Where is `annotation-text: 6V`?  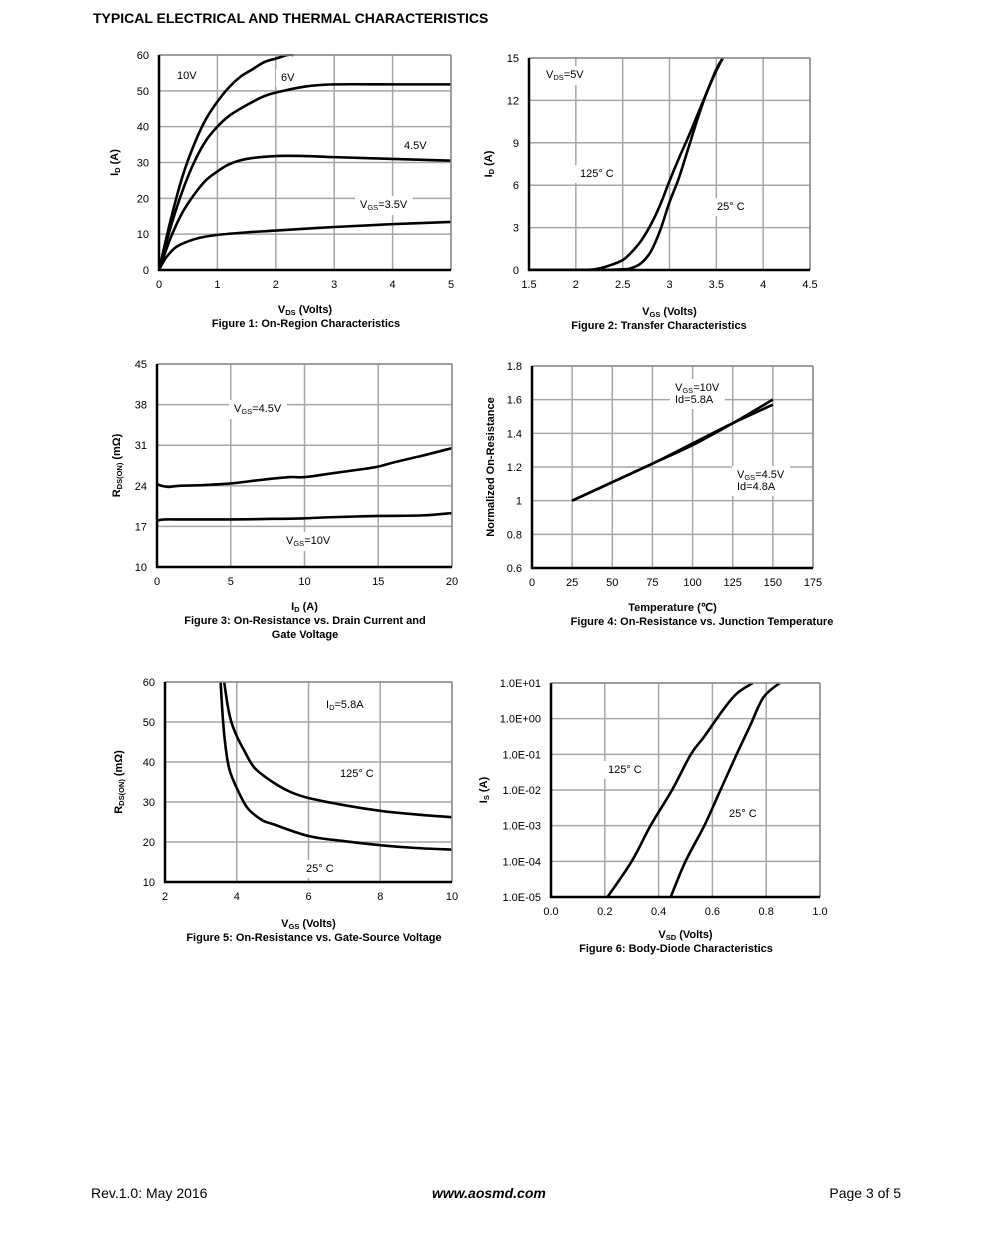 annotation-text: 6V is located at coordinates (288, 78).